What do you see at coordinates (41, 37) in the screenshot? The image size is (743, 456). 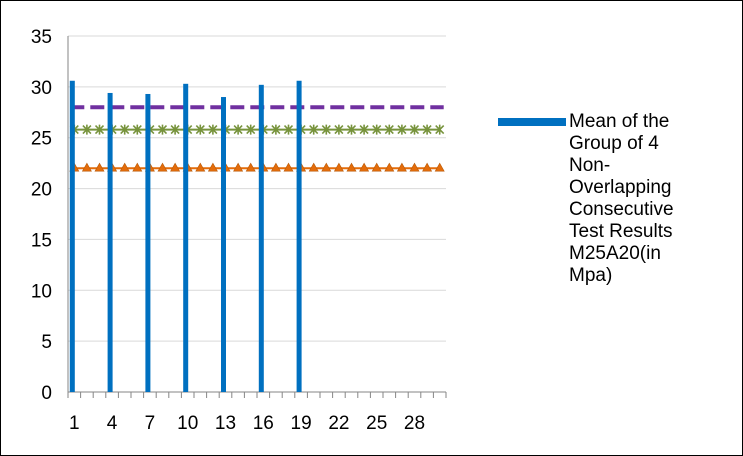 I see `y-tick-label: 35` at bounding box center [41, 37].